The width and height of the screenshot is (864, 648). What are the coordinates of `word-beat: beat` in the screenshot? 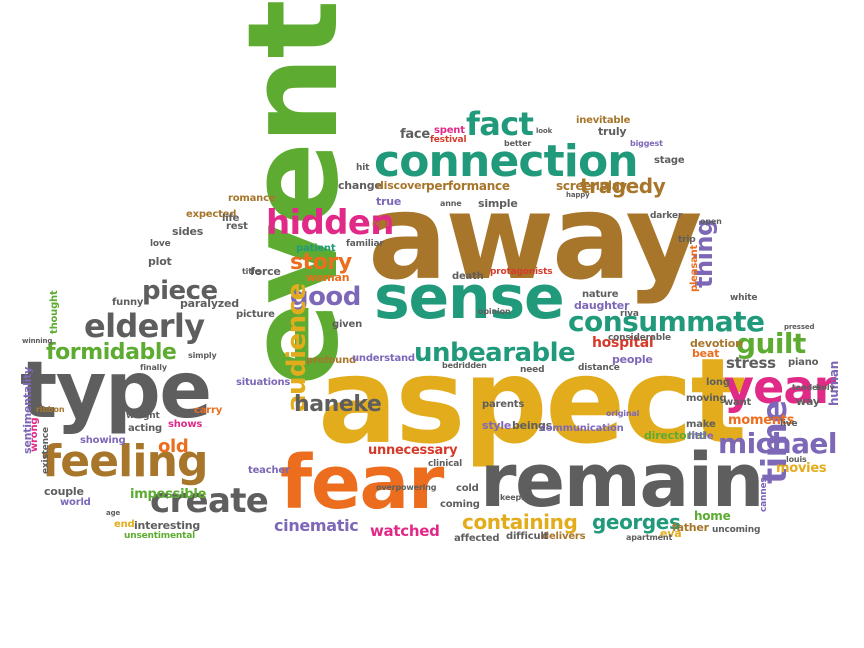 It's located at (706, 353).